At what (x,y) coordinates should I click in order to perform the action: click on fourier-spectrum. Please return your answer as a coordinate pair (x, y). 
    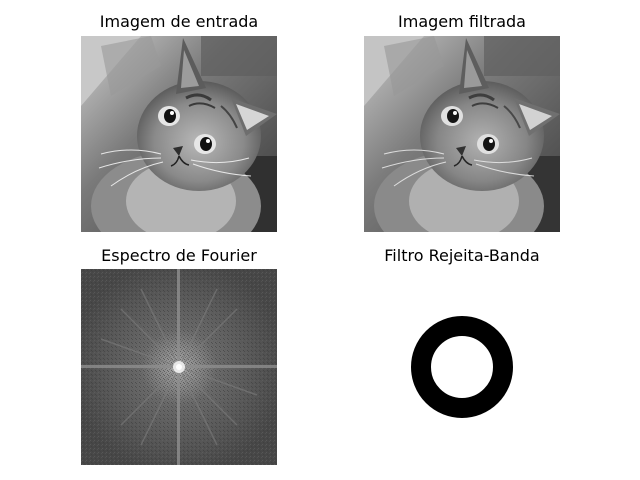
    Looking at the image, I should click on (179, 367).